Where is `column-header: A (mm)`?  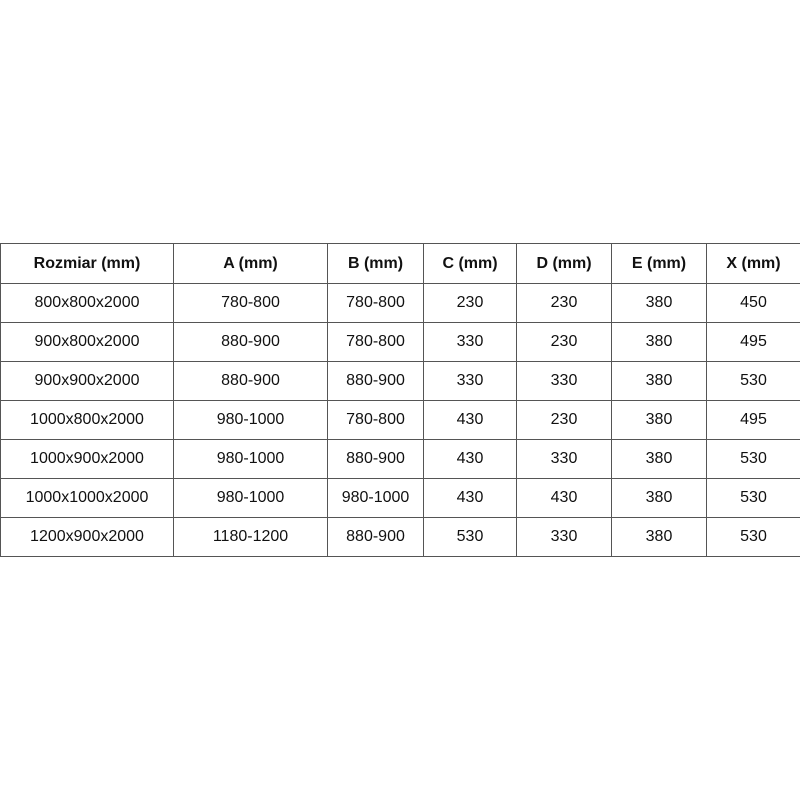
column-header: A (mm) is located at coordinates (250, 263).